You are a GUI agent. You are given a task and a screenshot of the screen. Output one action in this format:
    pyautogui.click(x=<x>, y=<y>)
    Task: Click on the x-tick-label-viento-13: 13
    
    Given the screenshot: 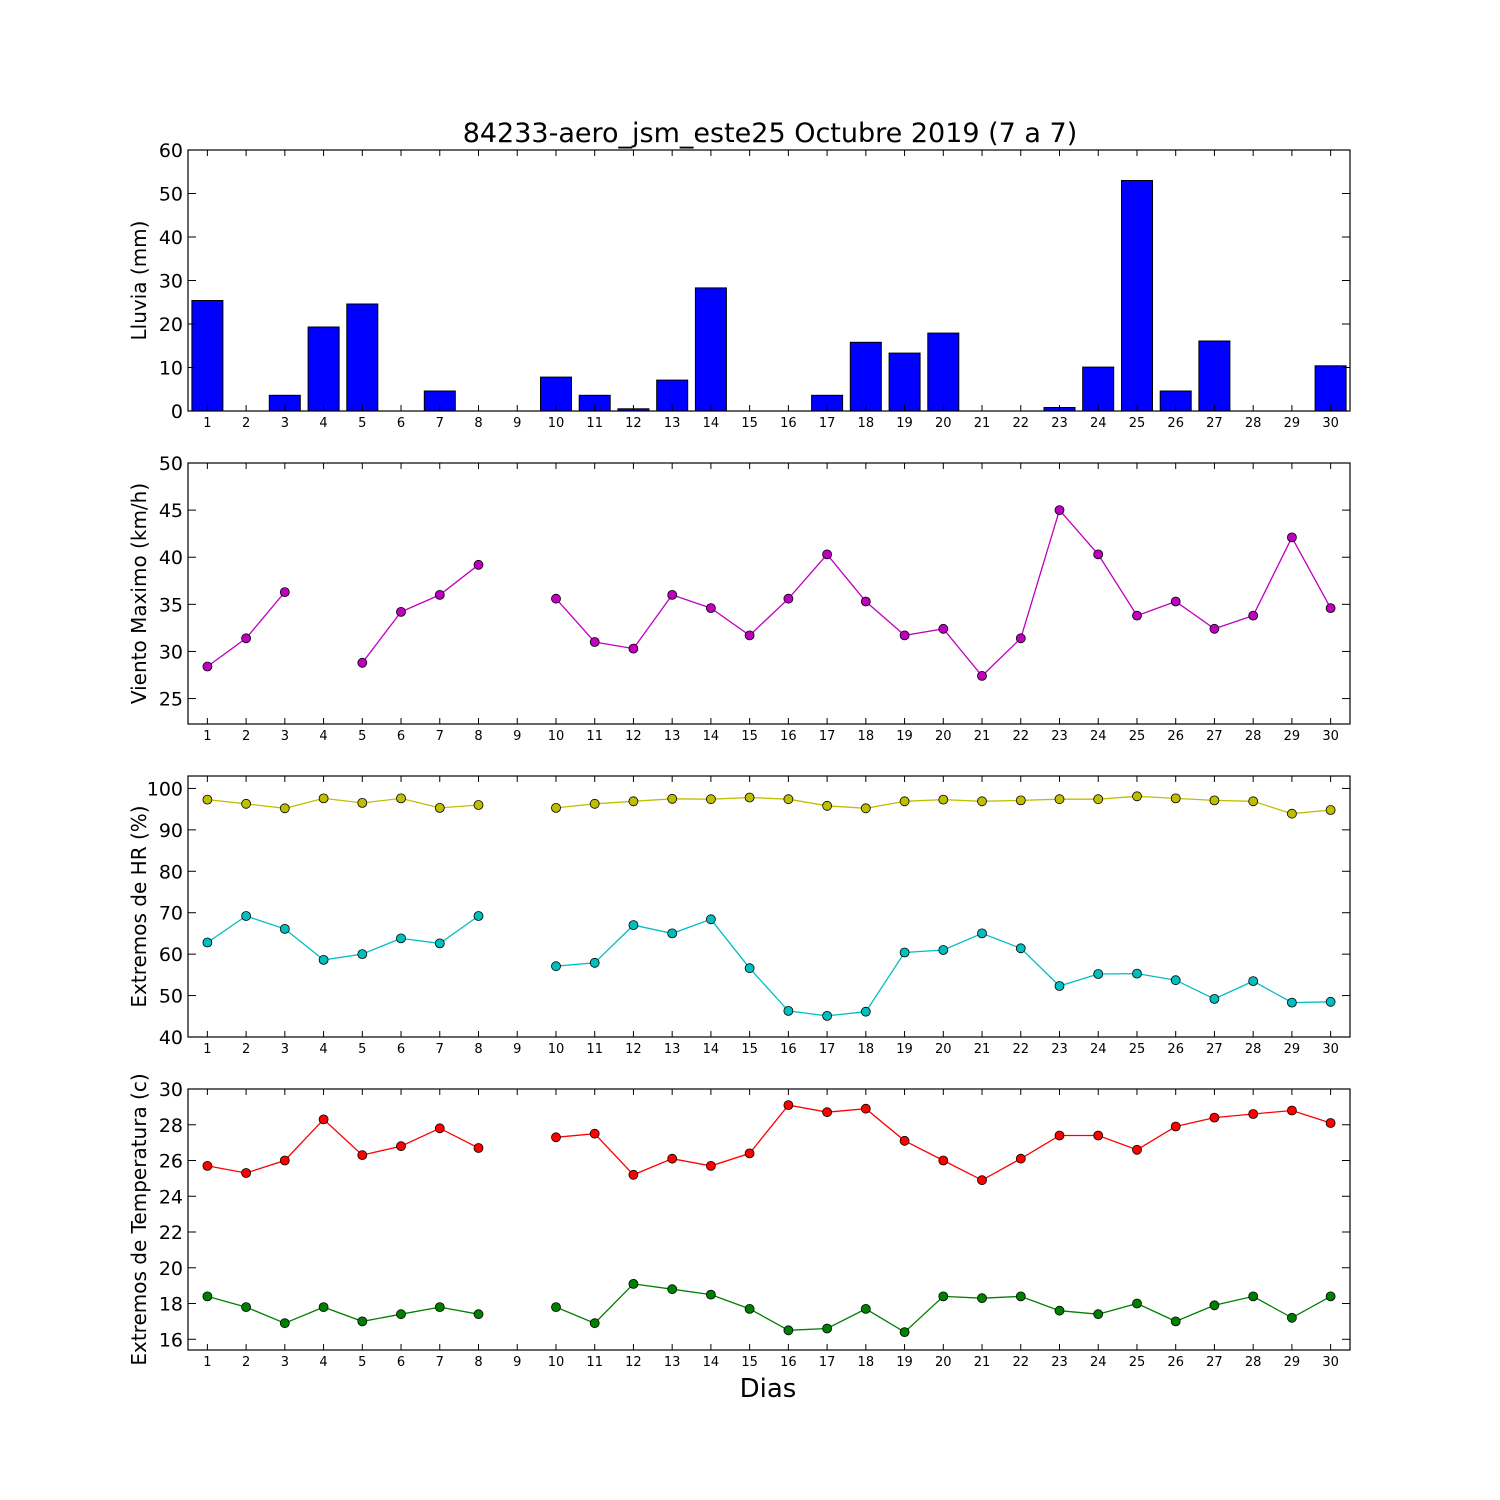 What is the action you would take?
    pyautogui.click(x=672, y=736)
    